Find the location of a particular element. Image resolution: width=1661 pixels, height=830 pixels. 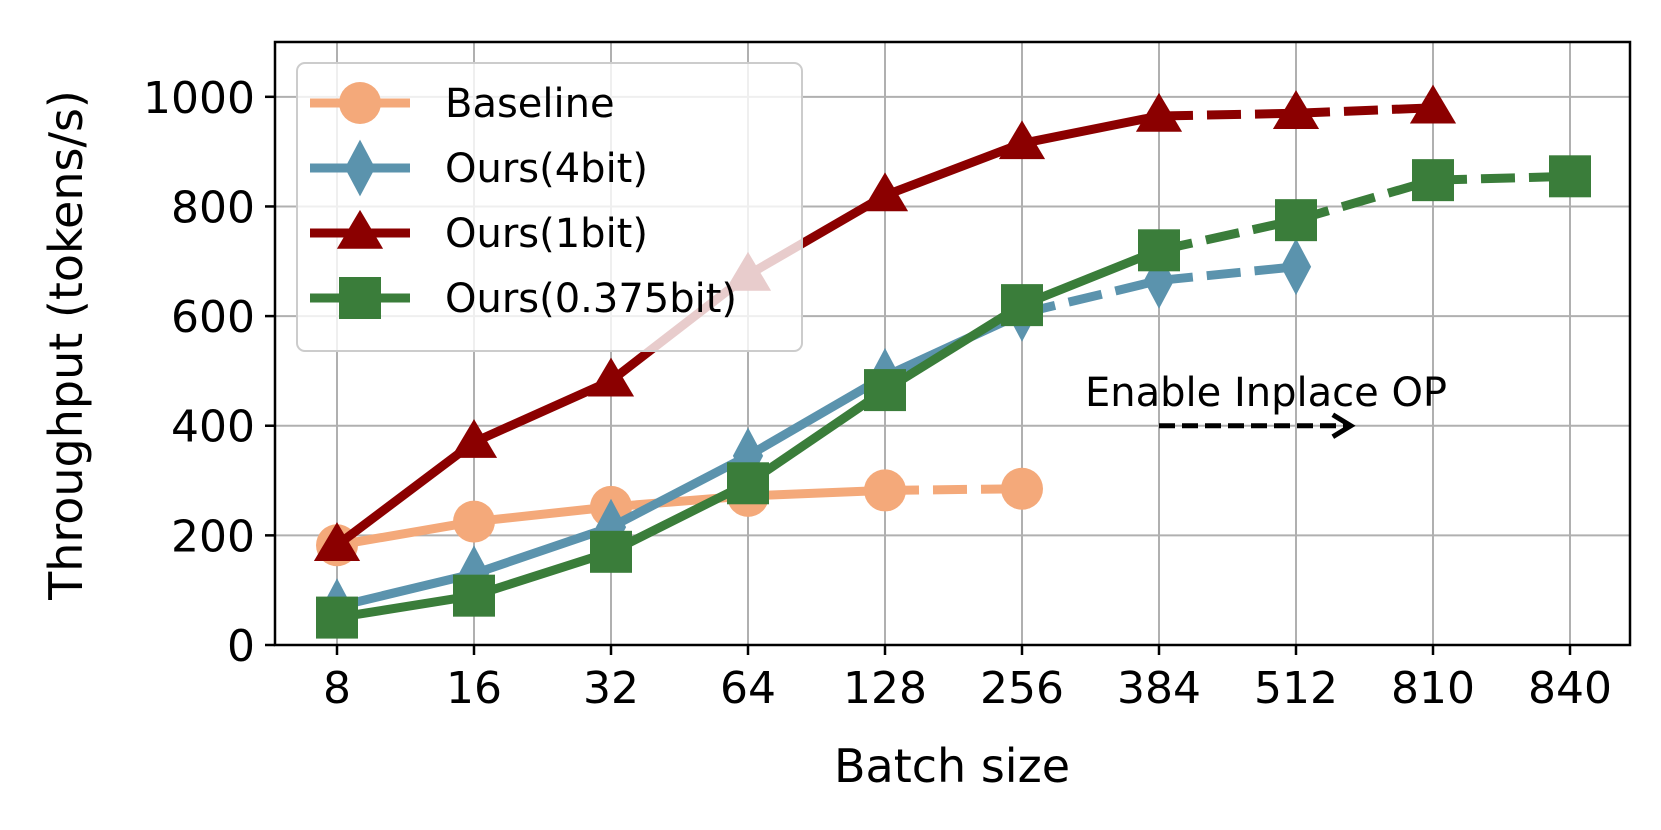

legend-entry: Baseline is located at coordinates (462, 104).